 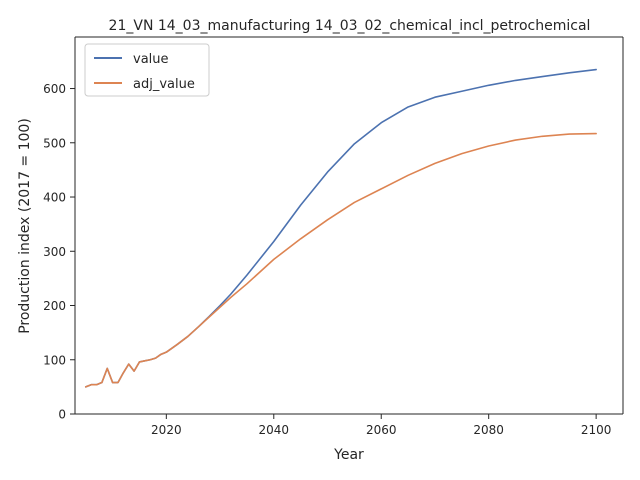 I want to click on y-tick-label: 0, so click(x=62, y=415).